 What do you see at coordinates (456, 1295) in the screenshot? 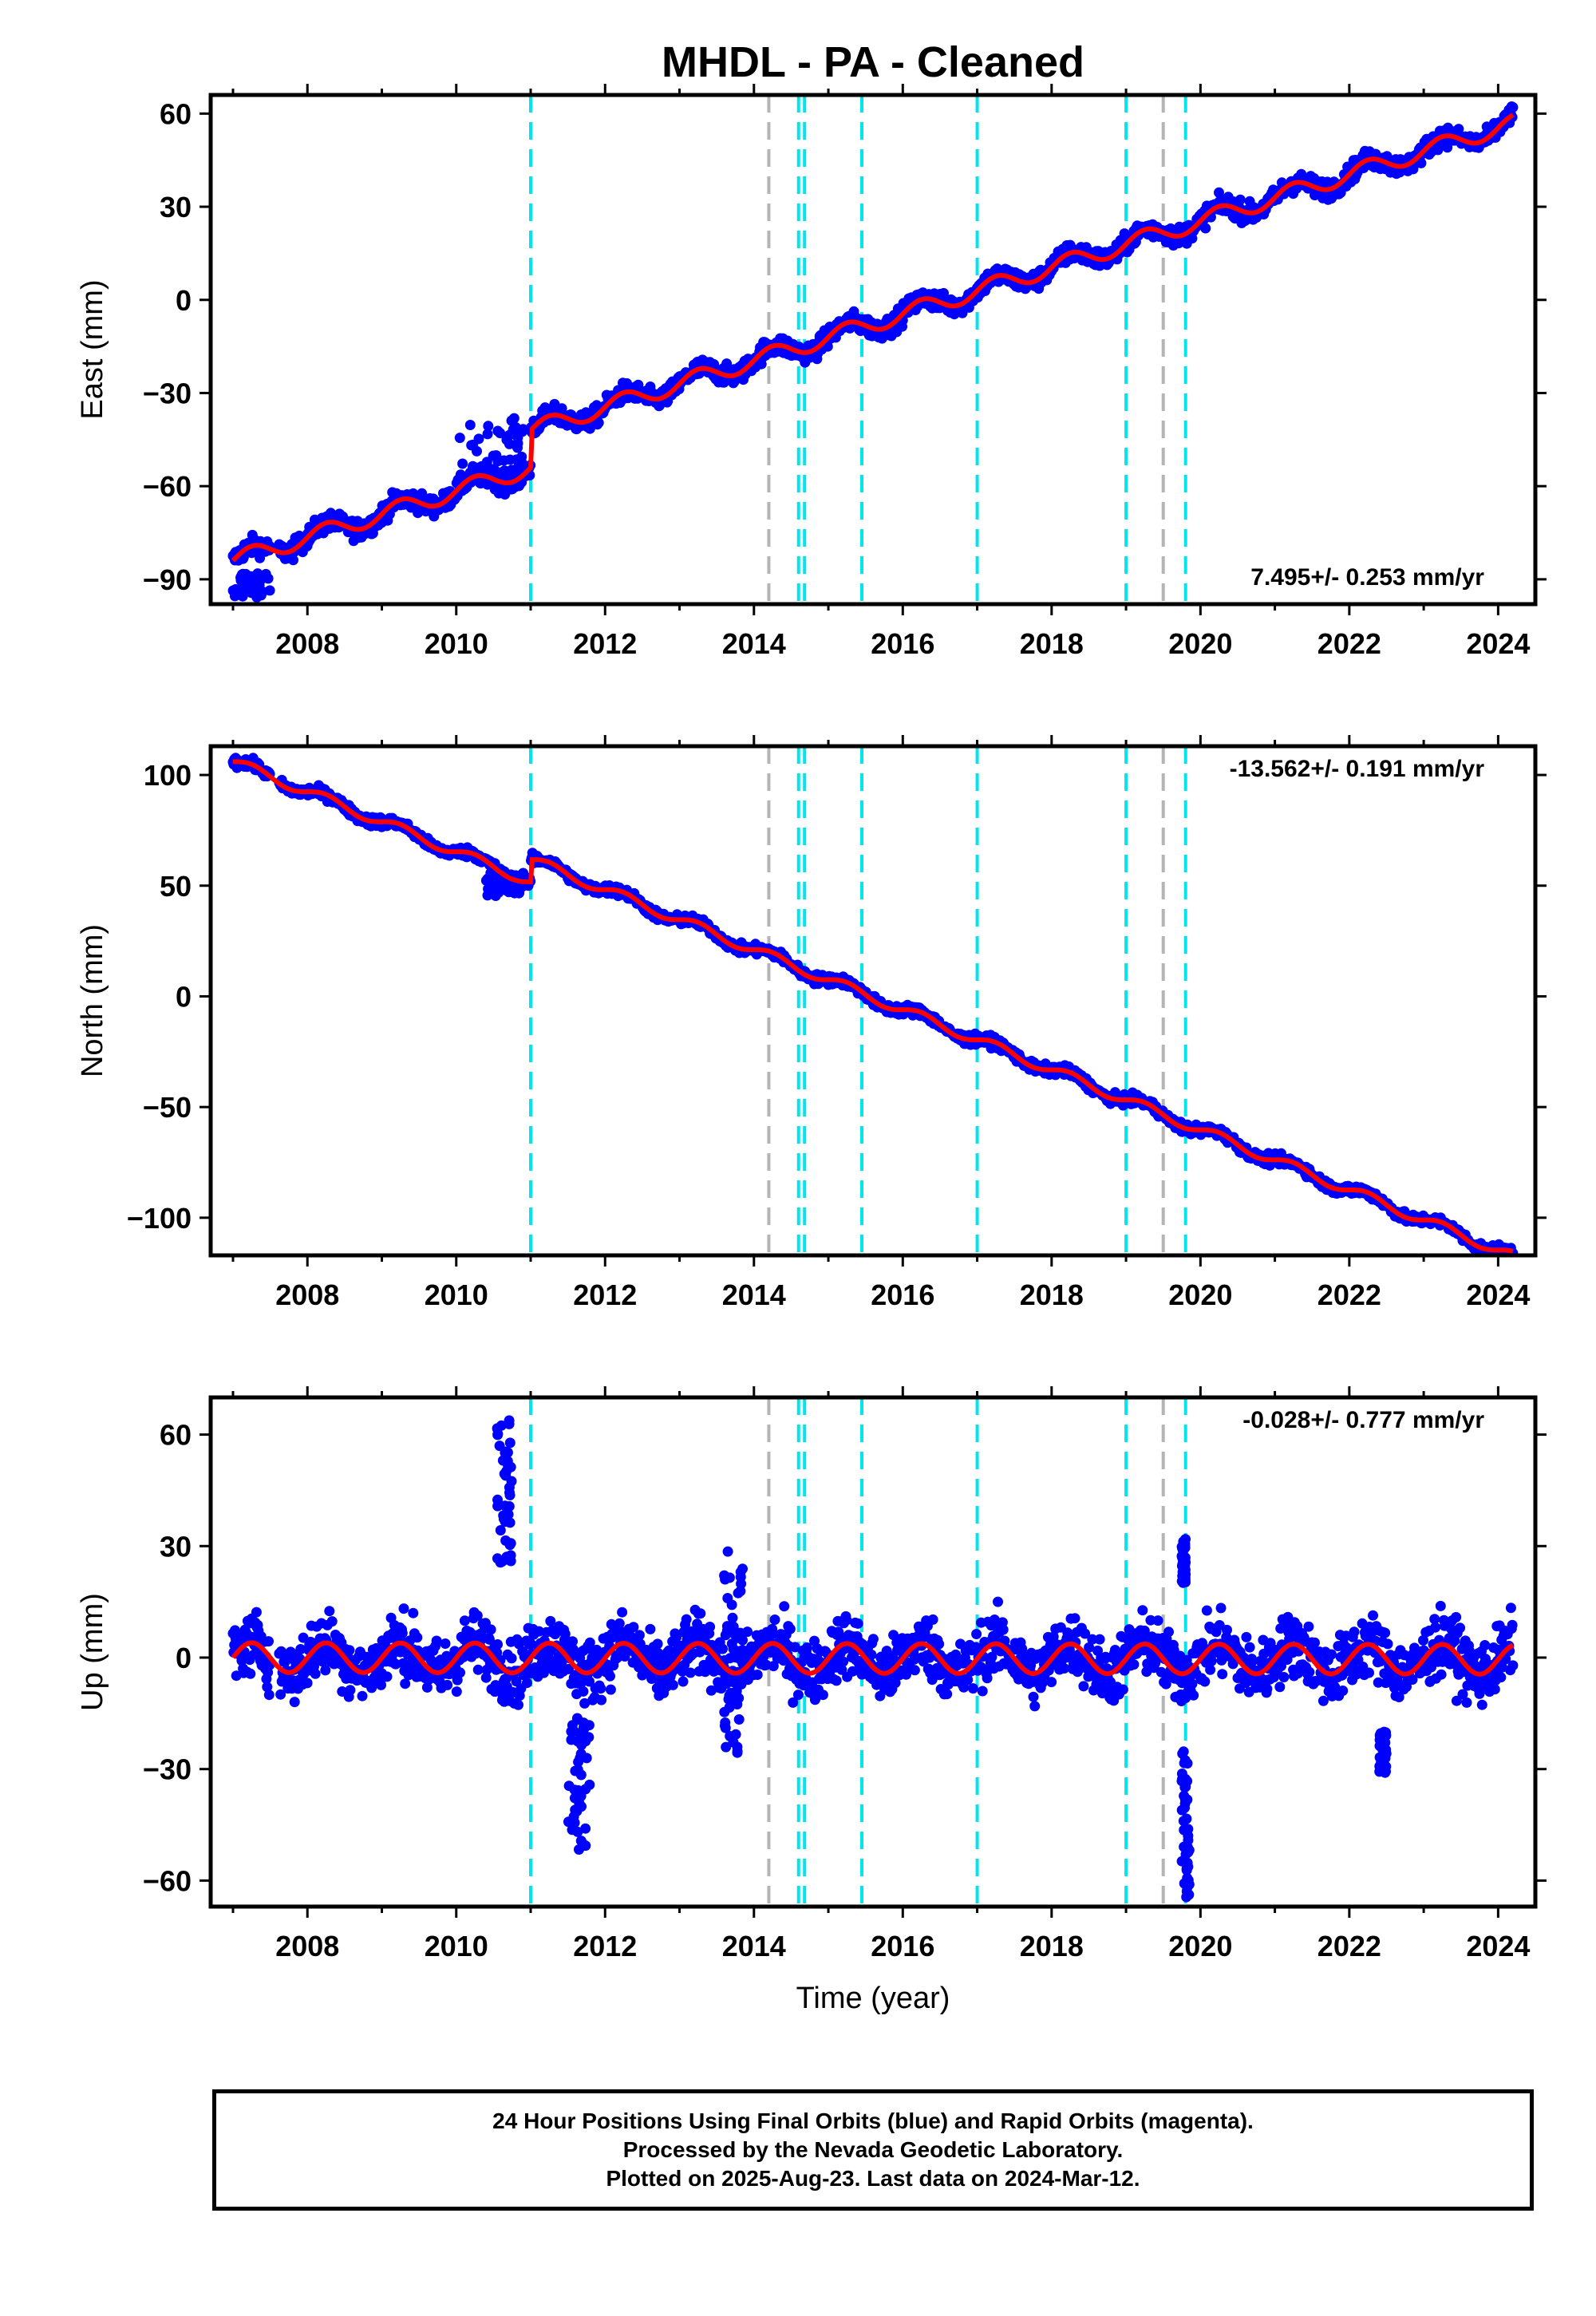
I see `north-x-tick-label: 2010` at bounding box center [456, 1295].